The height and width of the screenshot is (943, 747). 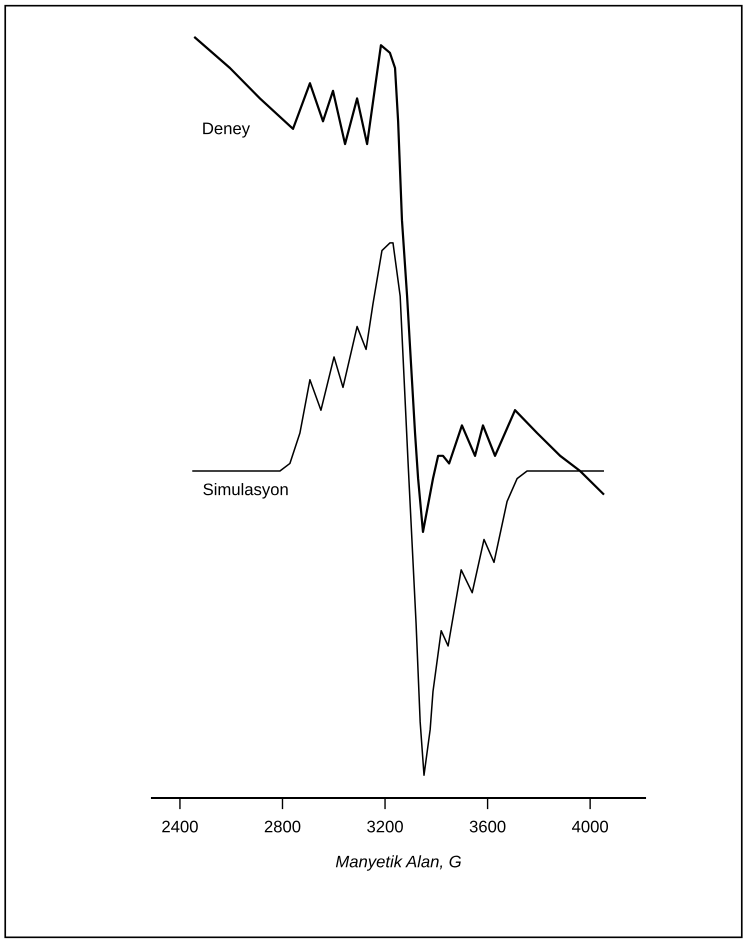 What do you see at coordinates (245, 491) in the screenshot?
I see `series-label: Simulasyon` at bounding box center [245, 491].